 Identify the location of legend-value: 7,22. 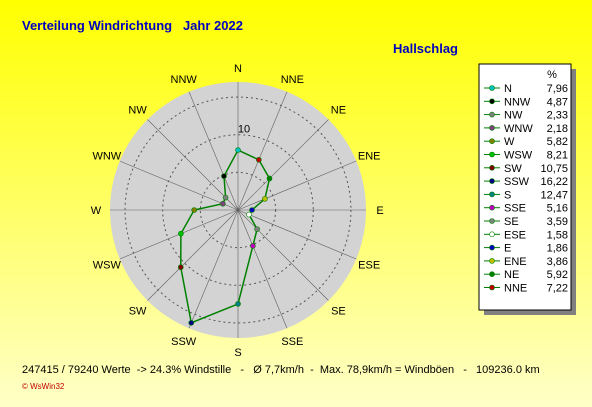
(557, 289).